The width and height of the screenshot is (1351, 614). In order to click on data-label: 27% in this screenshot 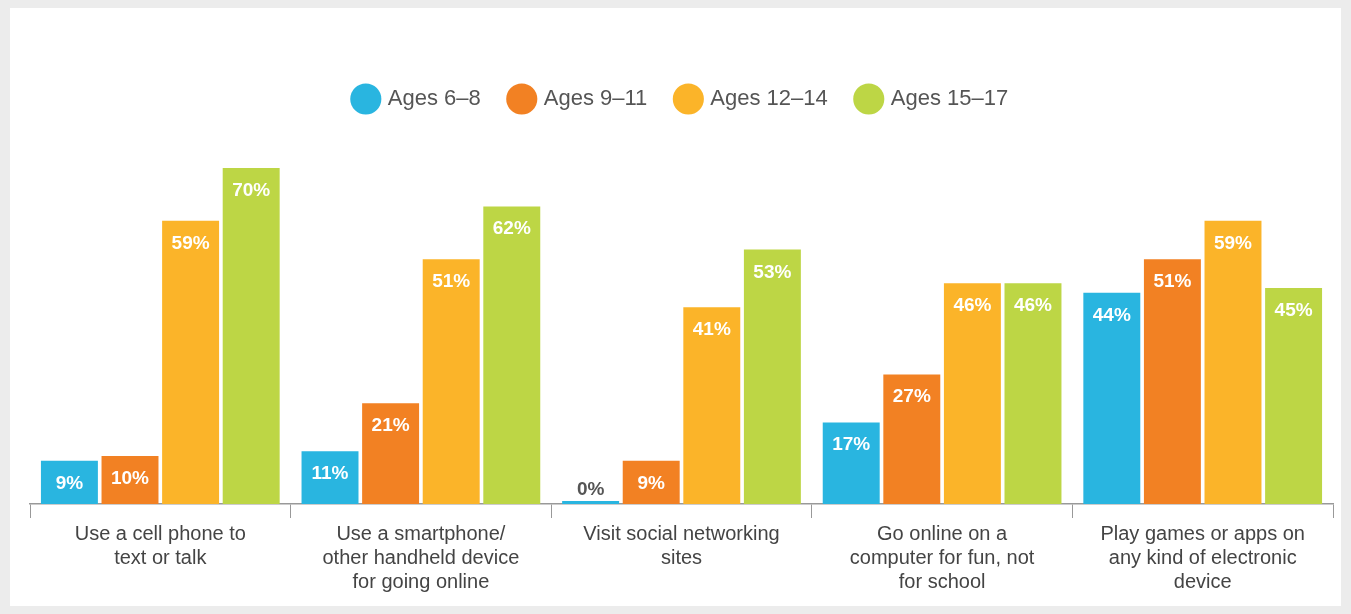, I will do `click(911, 396)`.